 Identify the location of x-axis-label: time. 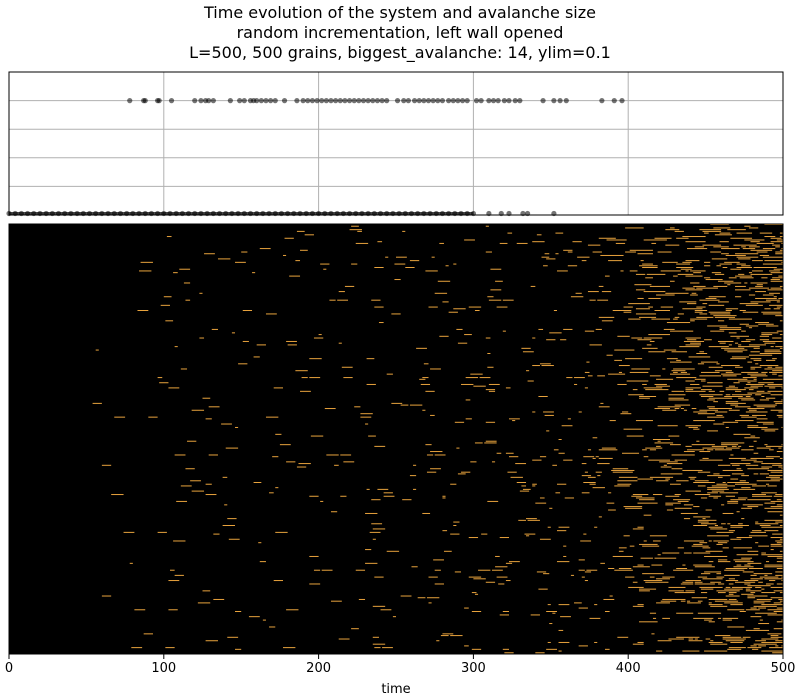
(395, 689).